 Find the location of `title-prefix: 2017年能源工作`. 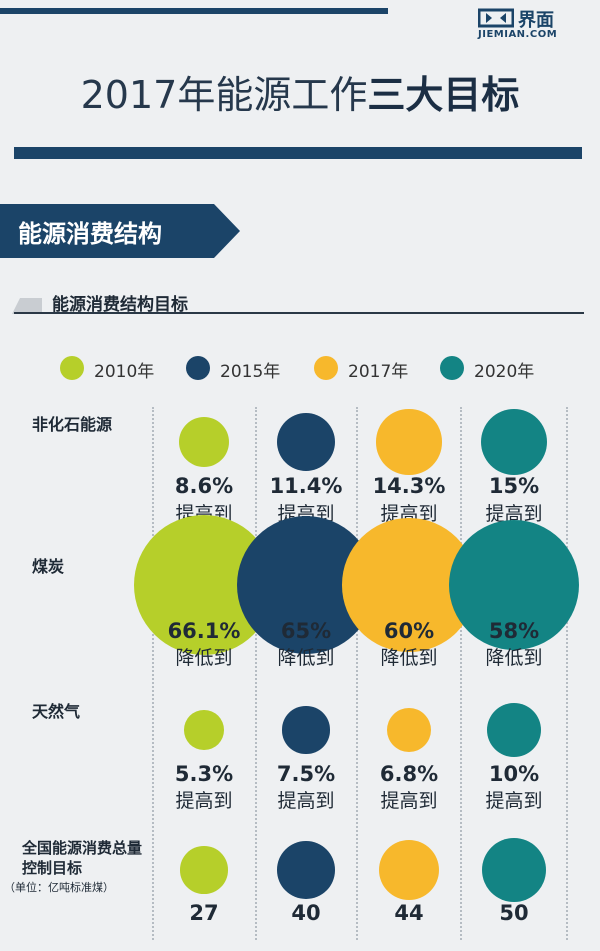

title-prefix: 2017年能源工作 is located at coordinates (224, 95).